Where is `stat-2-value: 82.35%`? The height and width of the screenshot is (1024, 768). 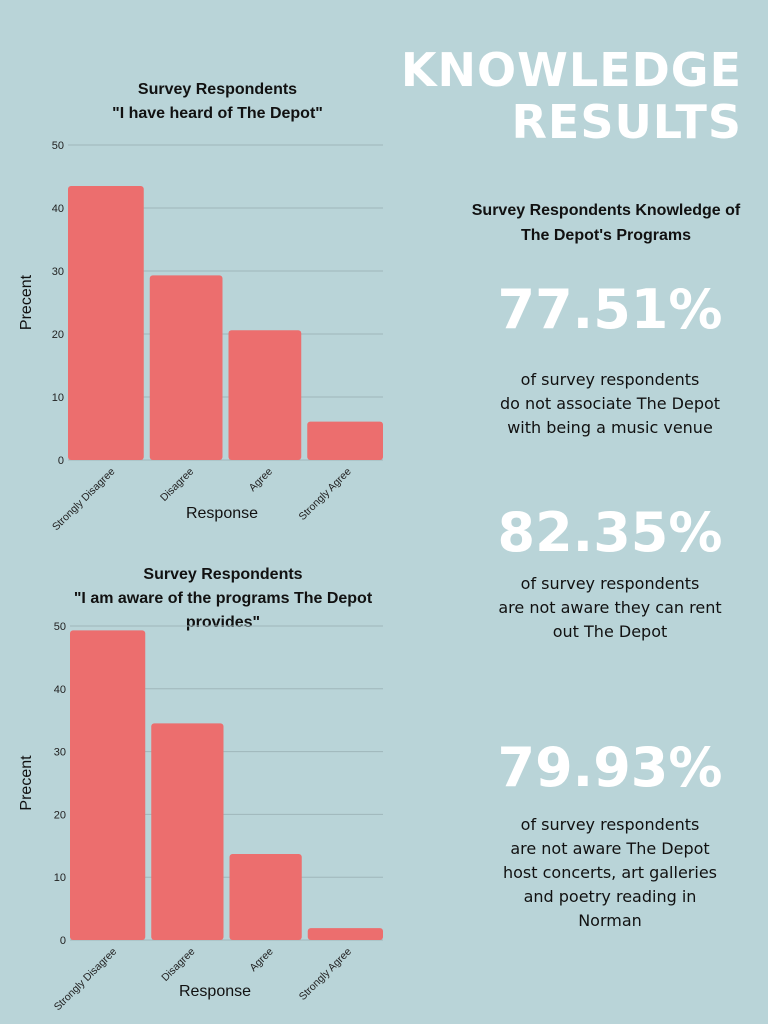 stat-2-value: 82.35% is located at coordinates (610, 532).